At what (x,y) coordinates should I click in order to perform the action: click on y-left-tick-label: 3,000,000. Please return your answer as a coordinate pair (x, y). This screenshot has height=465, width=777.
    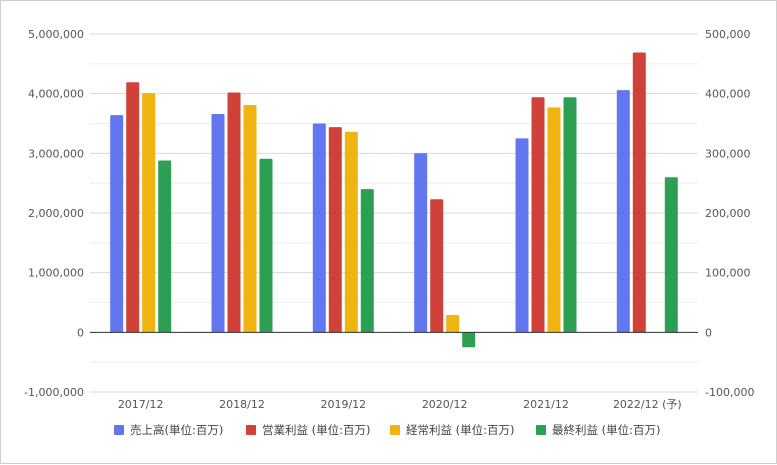
    Looking at the image, I should click on (56, 153).